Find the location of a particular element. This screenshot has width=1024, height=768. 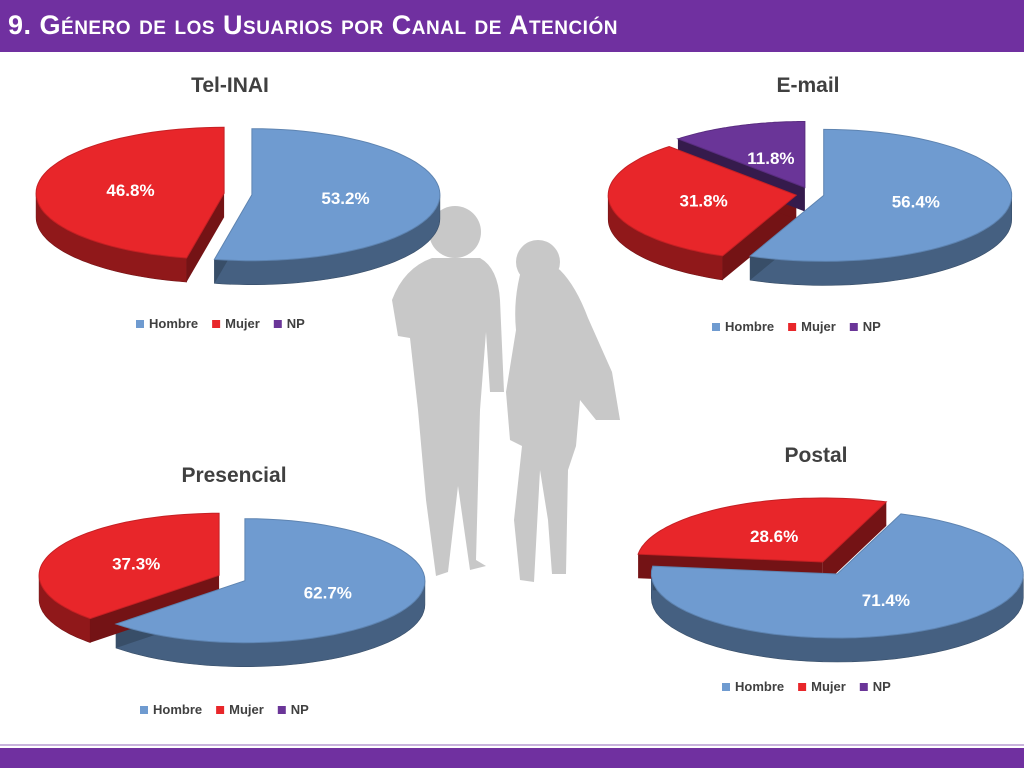

data-label-mujer: 46.8% is located at coordinates (130, 190).